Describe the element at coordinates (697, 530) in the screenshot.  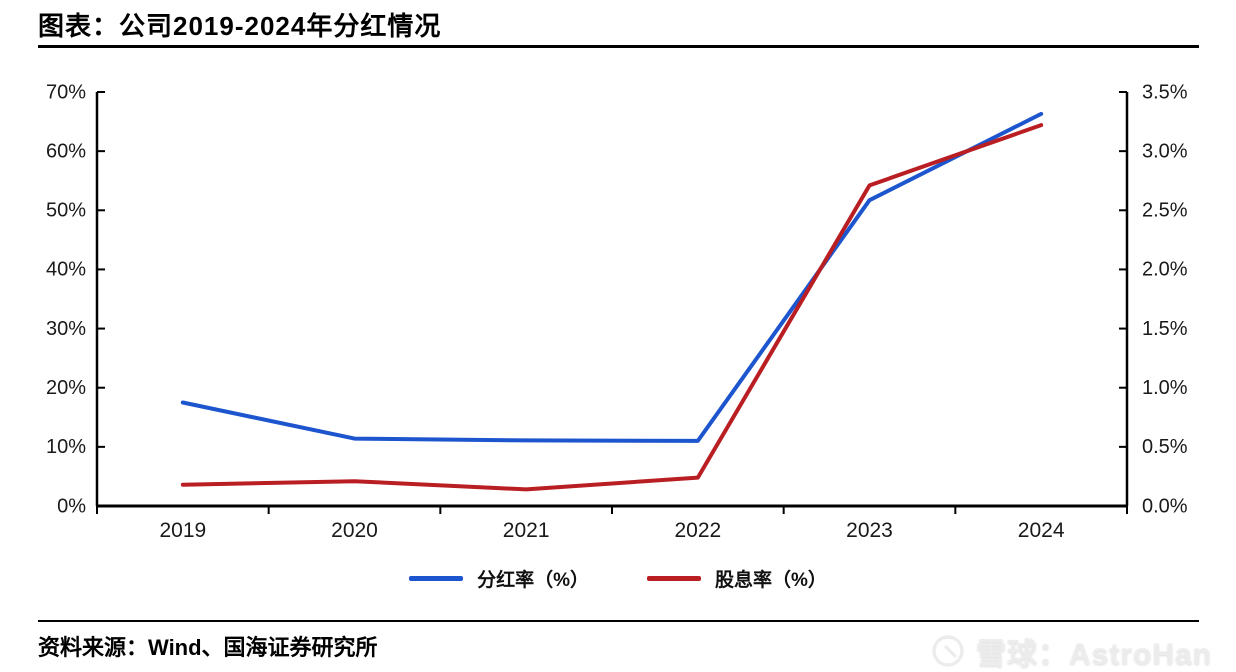
I see `svg-text: 2022` at that location.